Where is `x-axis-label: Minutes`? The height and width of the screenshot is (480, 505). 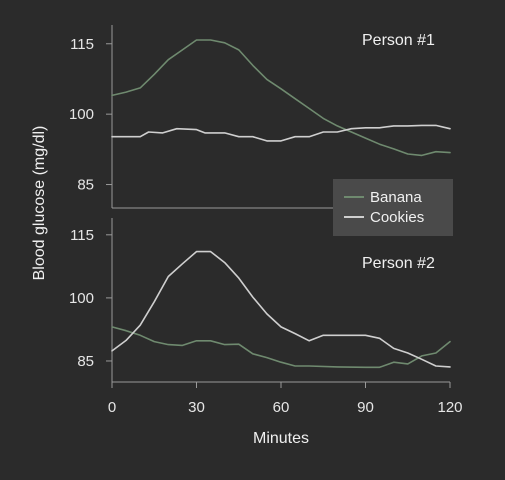 x-axis-label: Minutes is located at coordinates (281, 438).